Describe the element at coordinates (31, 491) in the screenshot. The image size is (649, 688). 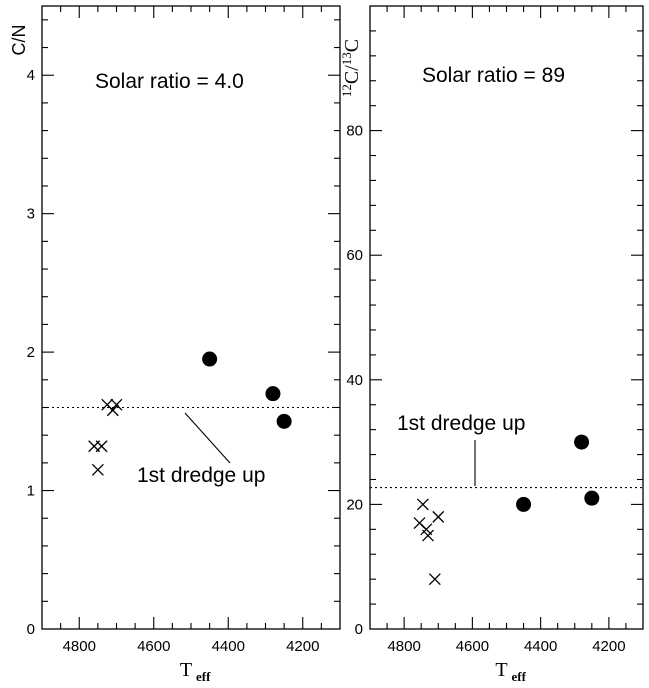
I see `y-tick-label: 1` at that location.